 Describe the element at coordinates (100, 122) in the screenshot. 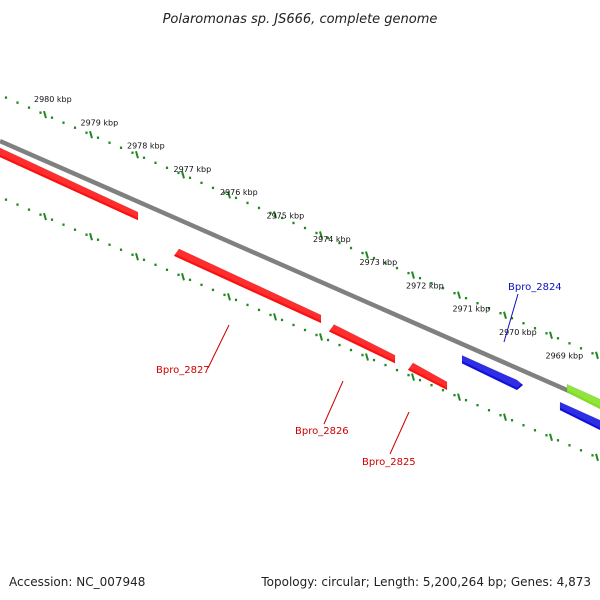

I see `kbp-label: 2979 kbp` at that location.